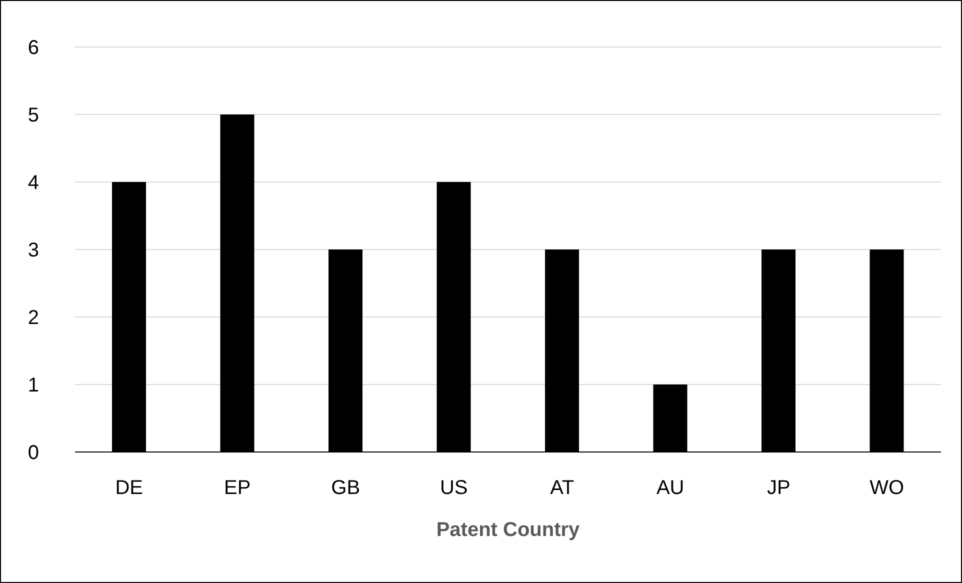 Image resolution: width=962 pixels, height=583 pixels. What do you see at coordinates (33, 453) in the screenshot?
I see `y-tick-label: 0` at bounding box center [33, 453].